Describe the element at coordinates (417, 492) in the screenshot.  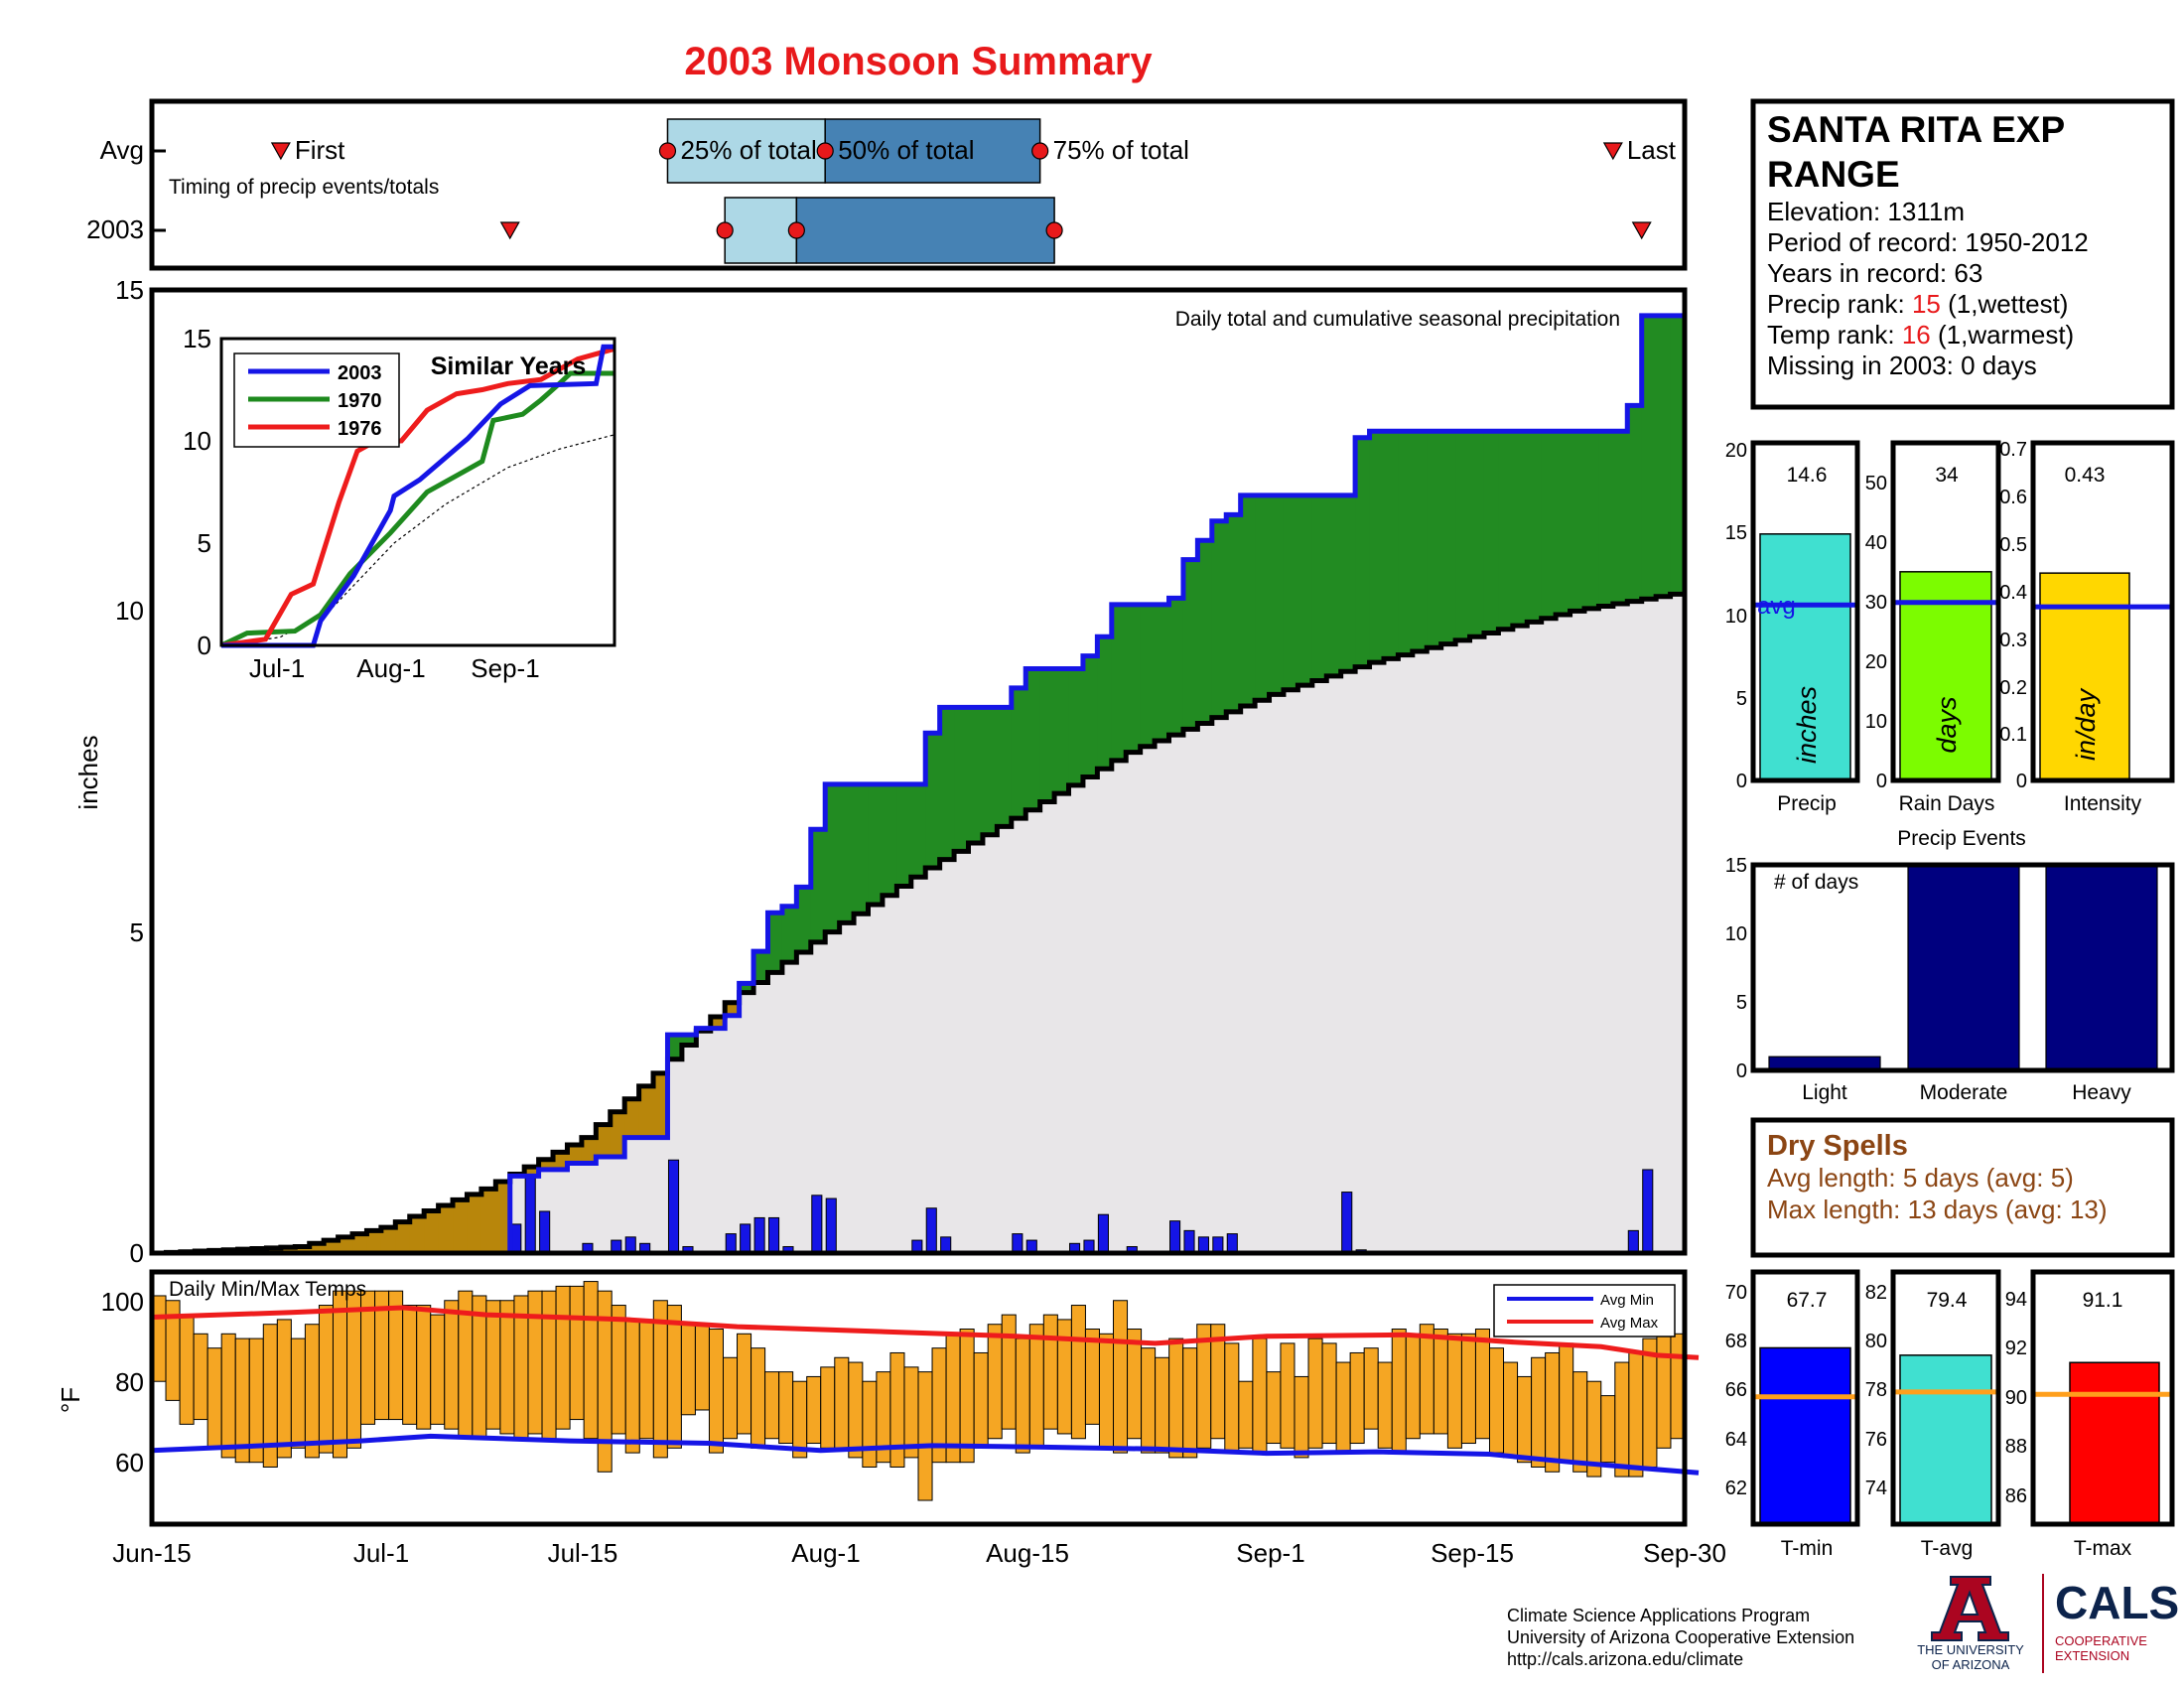
I see `inset-frame` at that location.